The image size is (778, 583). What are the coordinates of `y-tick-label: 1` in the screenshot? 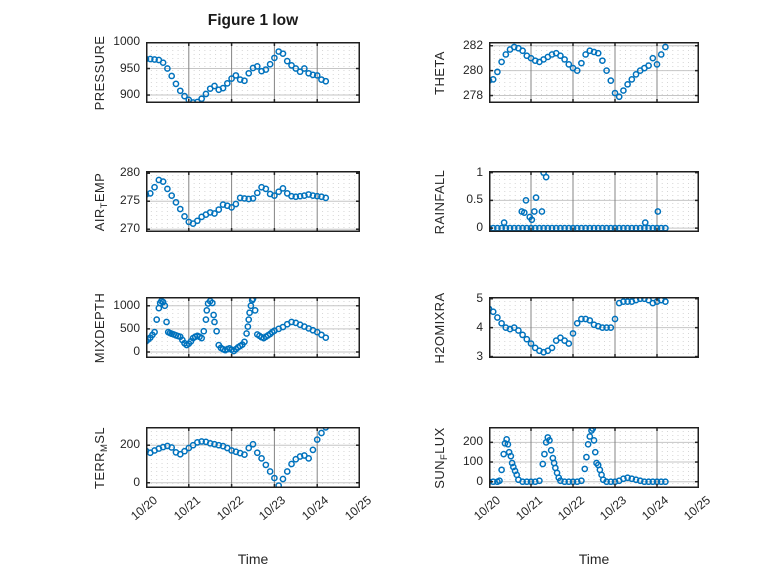 It's located at (479, 171).